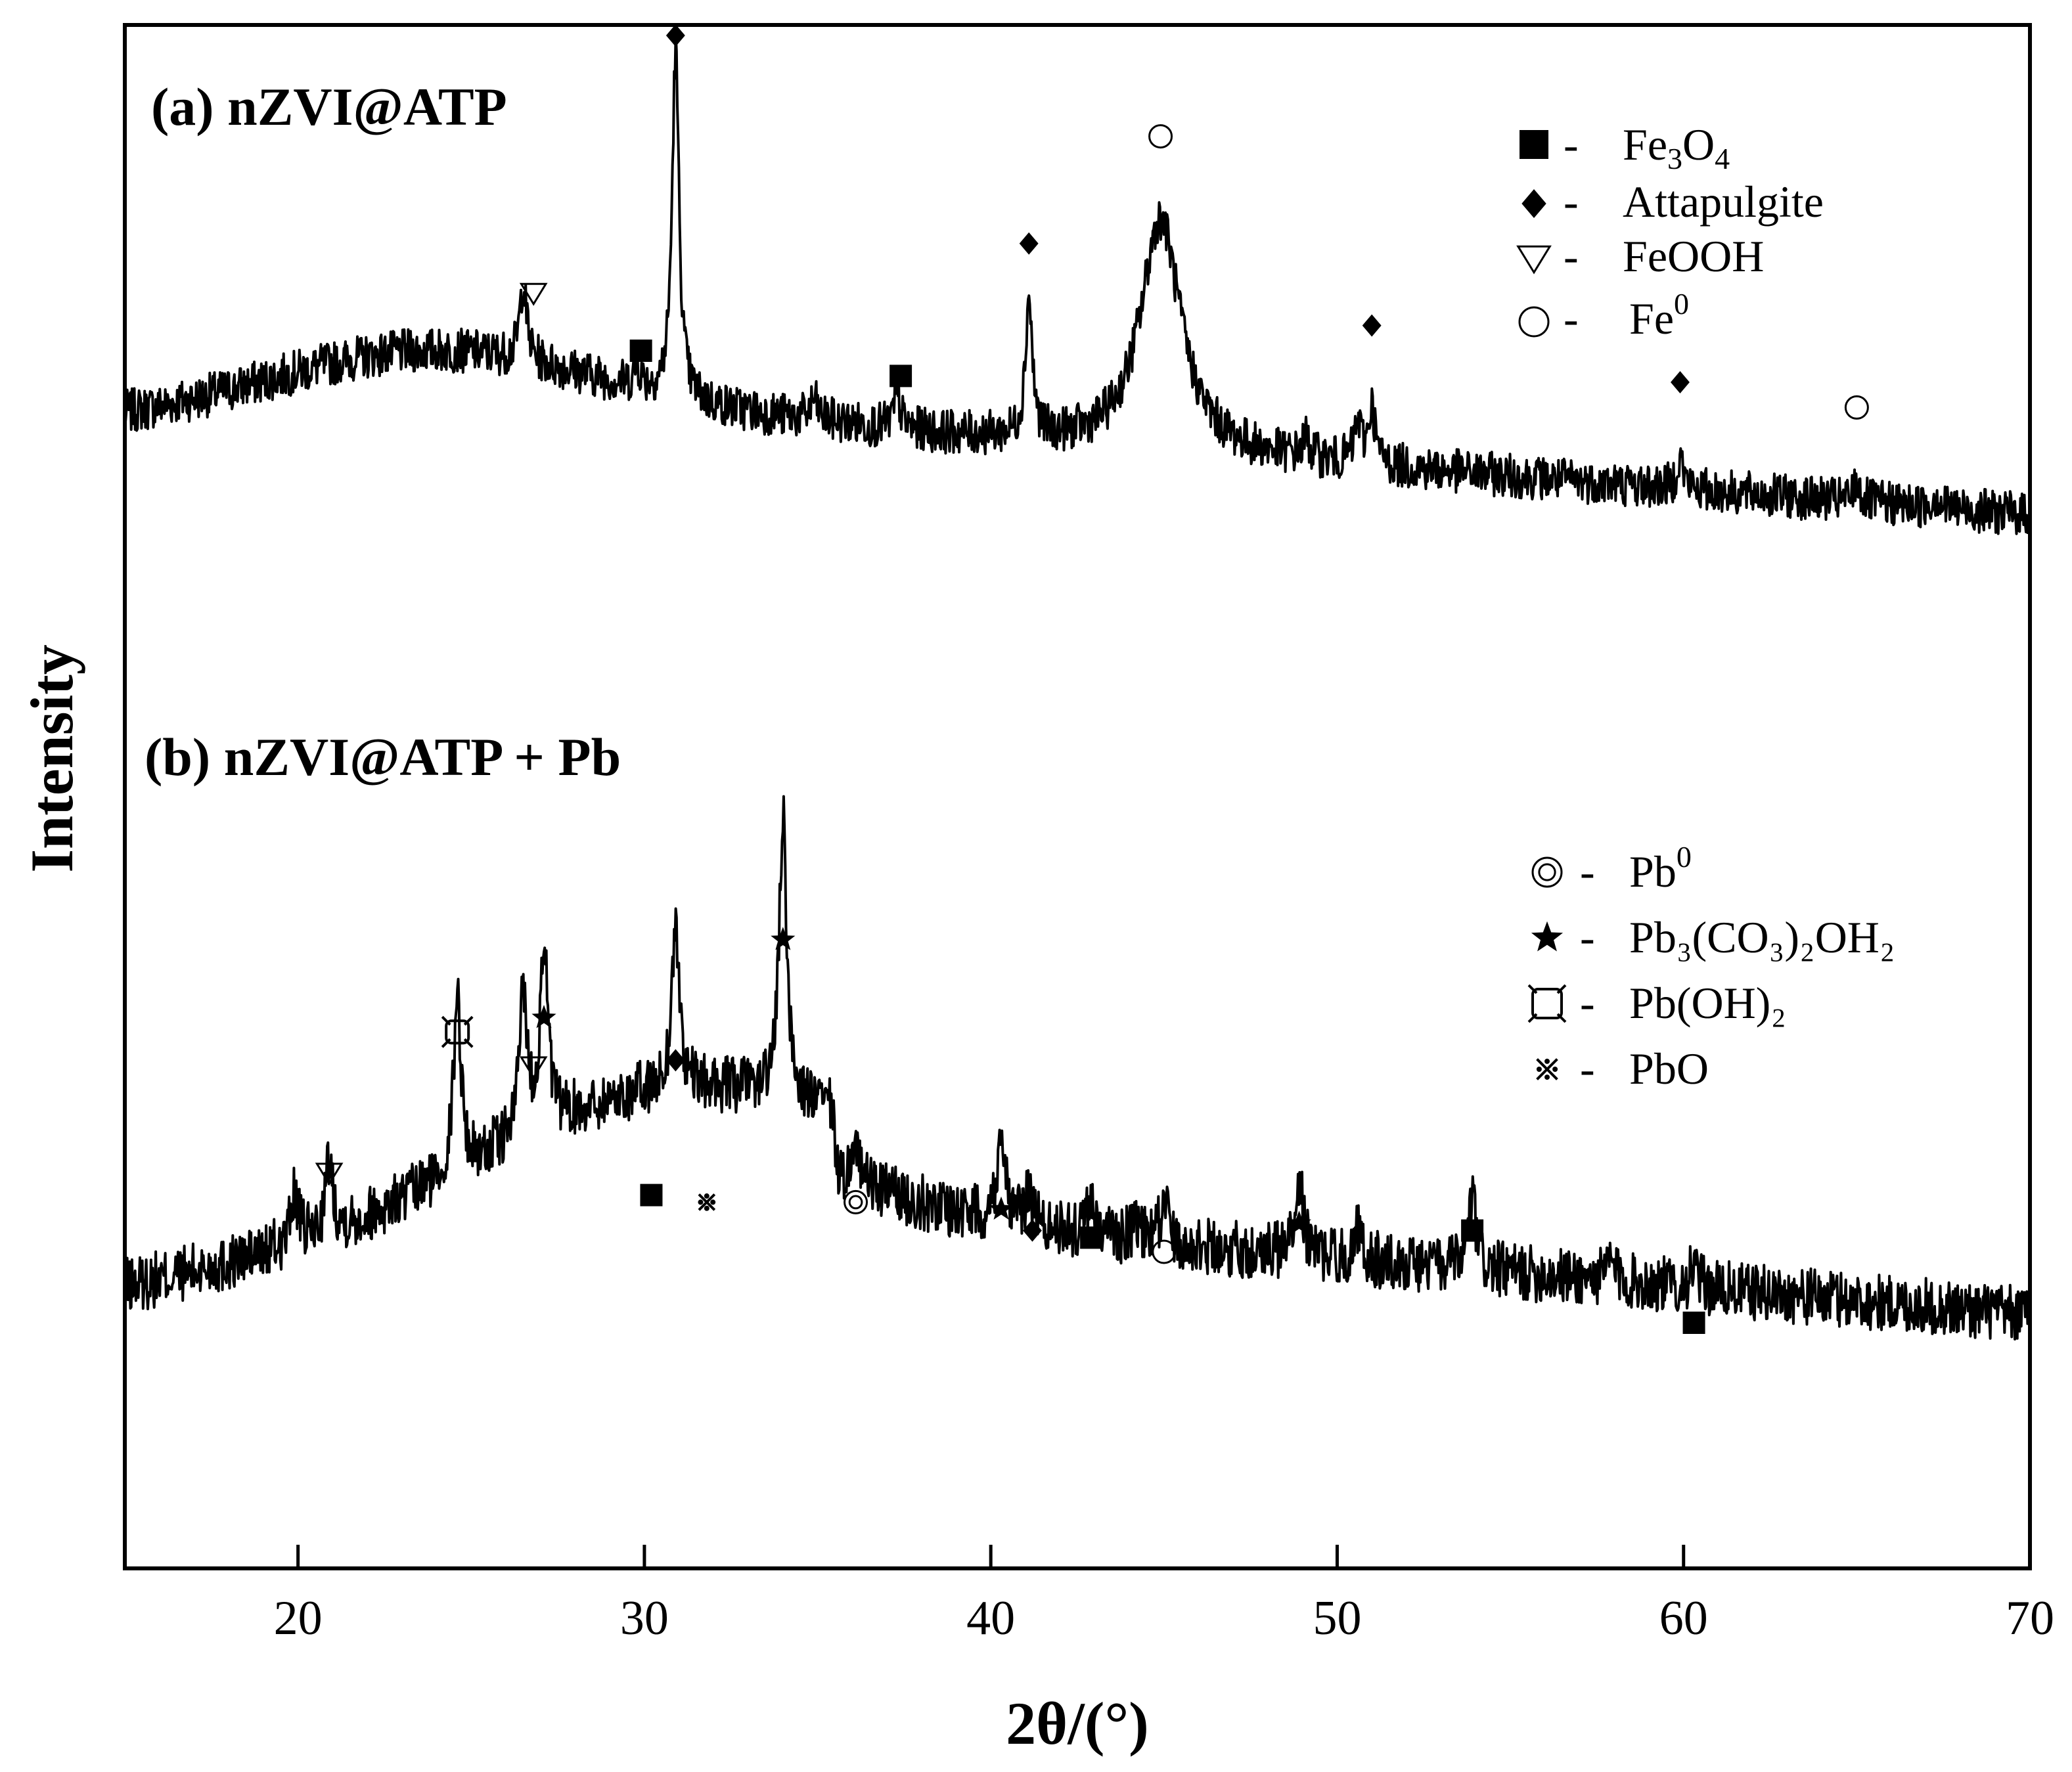 Image resolution: width=2072 pixels, height=1772 pixels. I want to click on x-tick-label: 70, so click(2030, 1618).